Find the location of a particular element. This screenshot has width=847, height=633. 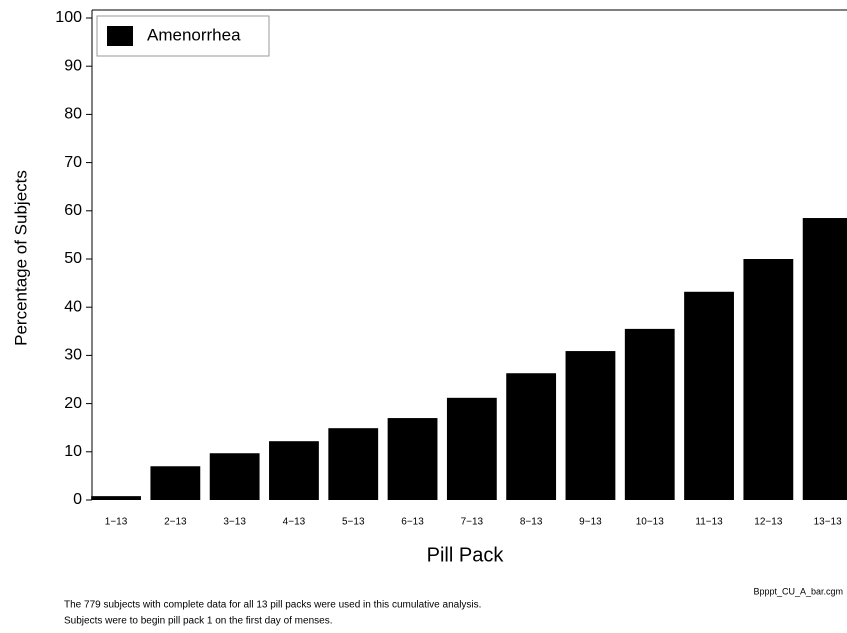

y-tick-label: 0 is located at coordinates (77, 499).